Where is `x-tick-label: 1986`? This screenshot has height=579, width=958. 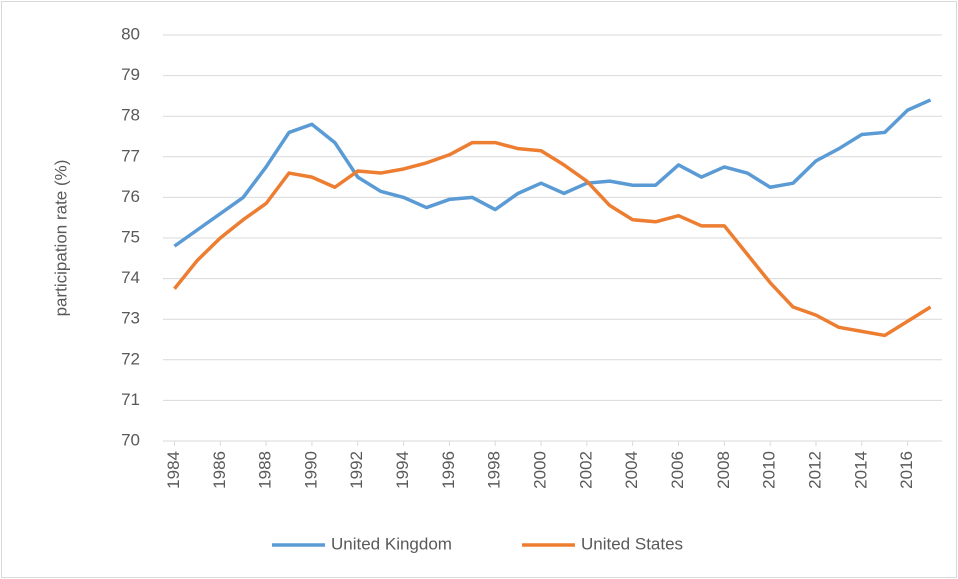
x-tick-label: 1986 is located at coordinates (219, 470).